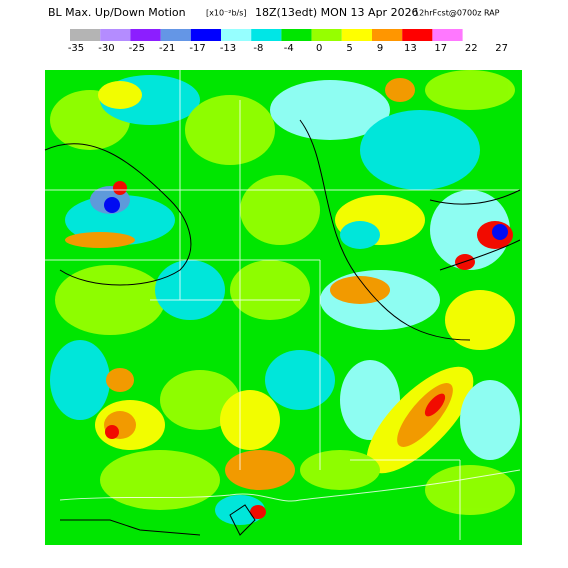  I want to click on legend-label: -21, so click(167, 48).